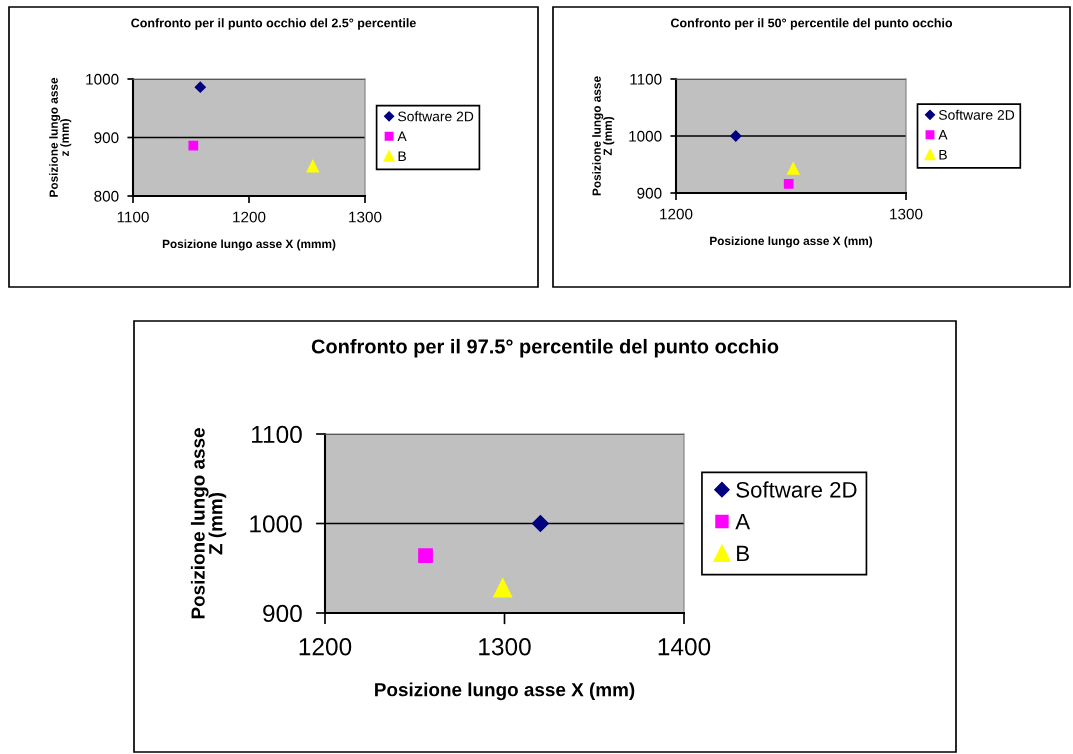  What do you see at coordinates (273, 24) in the screenshot?
I see `chart-title: Confronto per il punto occhio del 2.5° percentile` at bounding box center [273, 24].